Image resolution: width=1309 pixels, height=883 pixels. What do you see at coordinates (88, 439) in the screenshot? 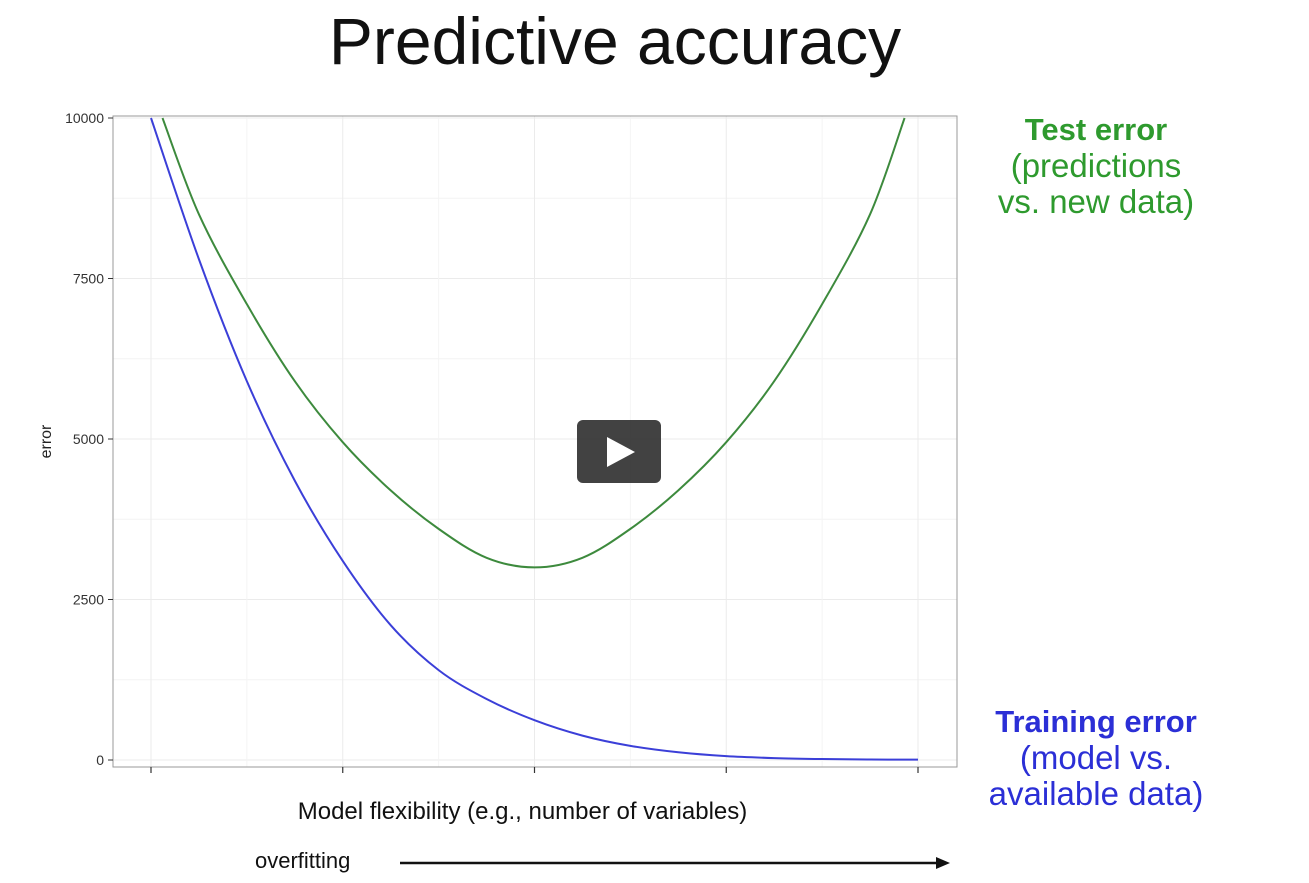
I see `y-tick-label: 5000` at bounding box center [88, 439].